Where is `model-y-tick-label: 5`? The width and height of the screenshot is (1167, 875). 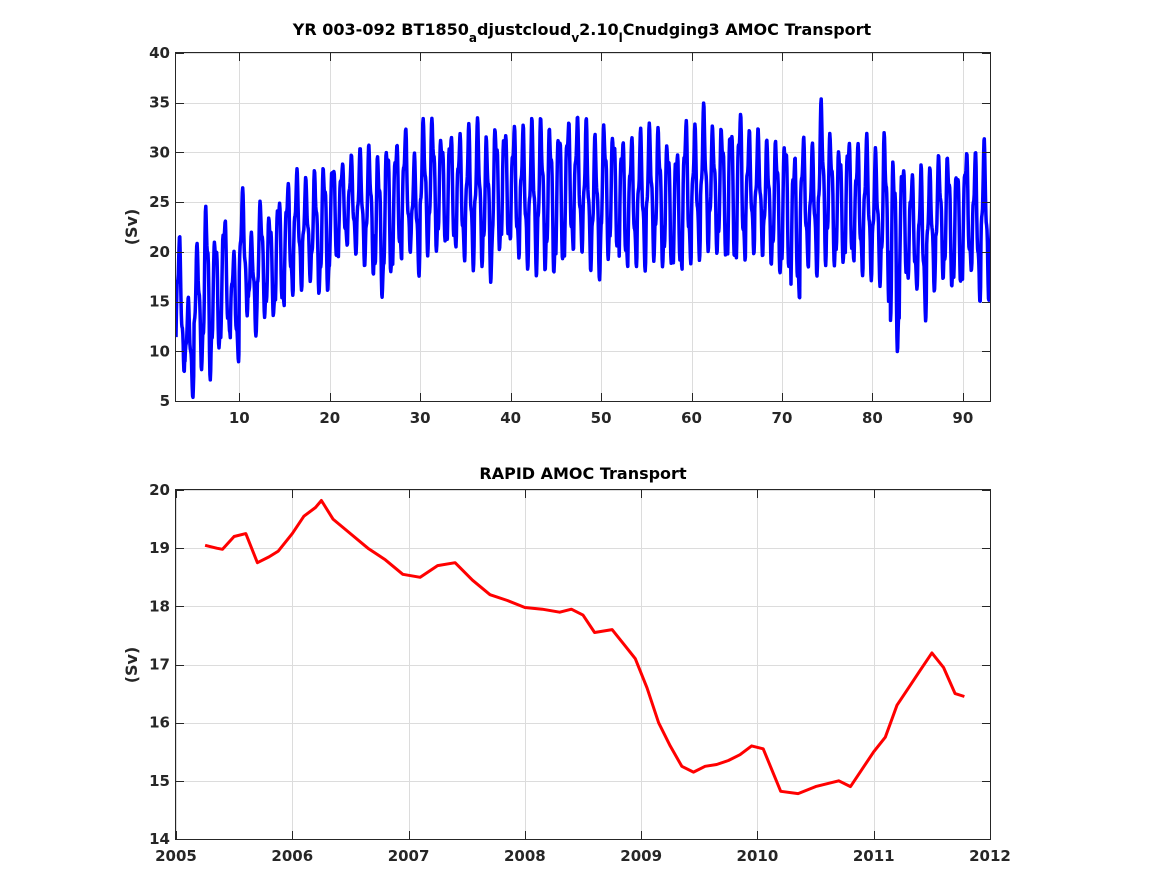 model-y-tick-label: 5 is located at coordinates (165, 401).